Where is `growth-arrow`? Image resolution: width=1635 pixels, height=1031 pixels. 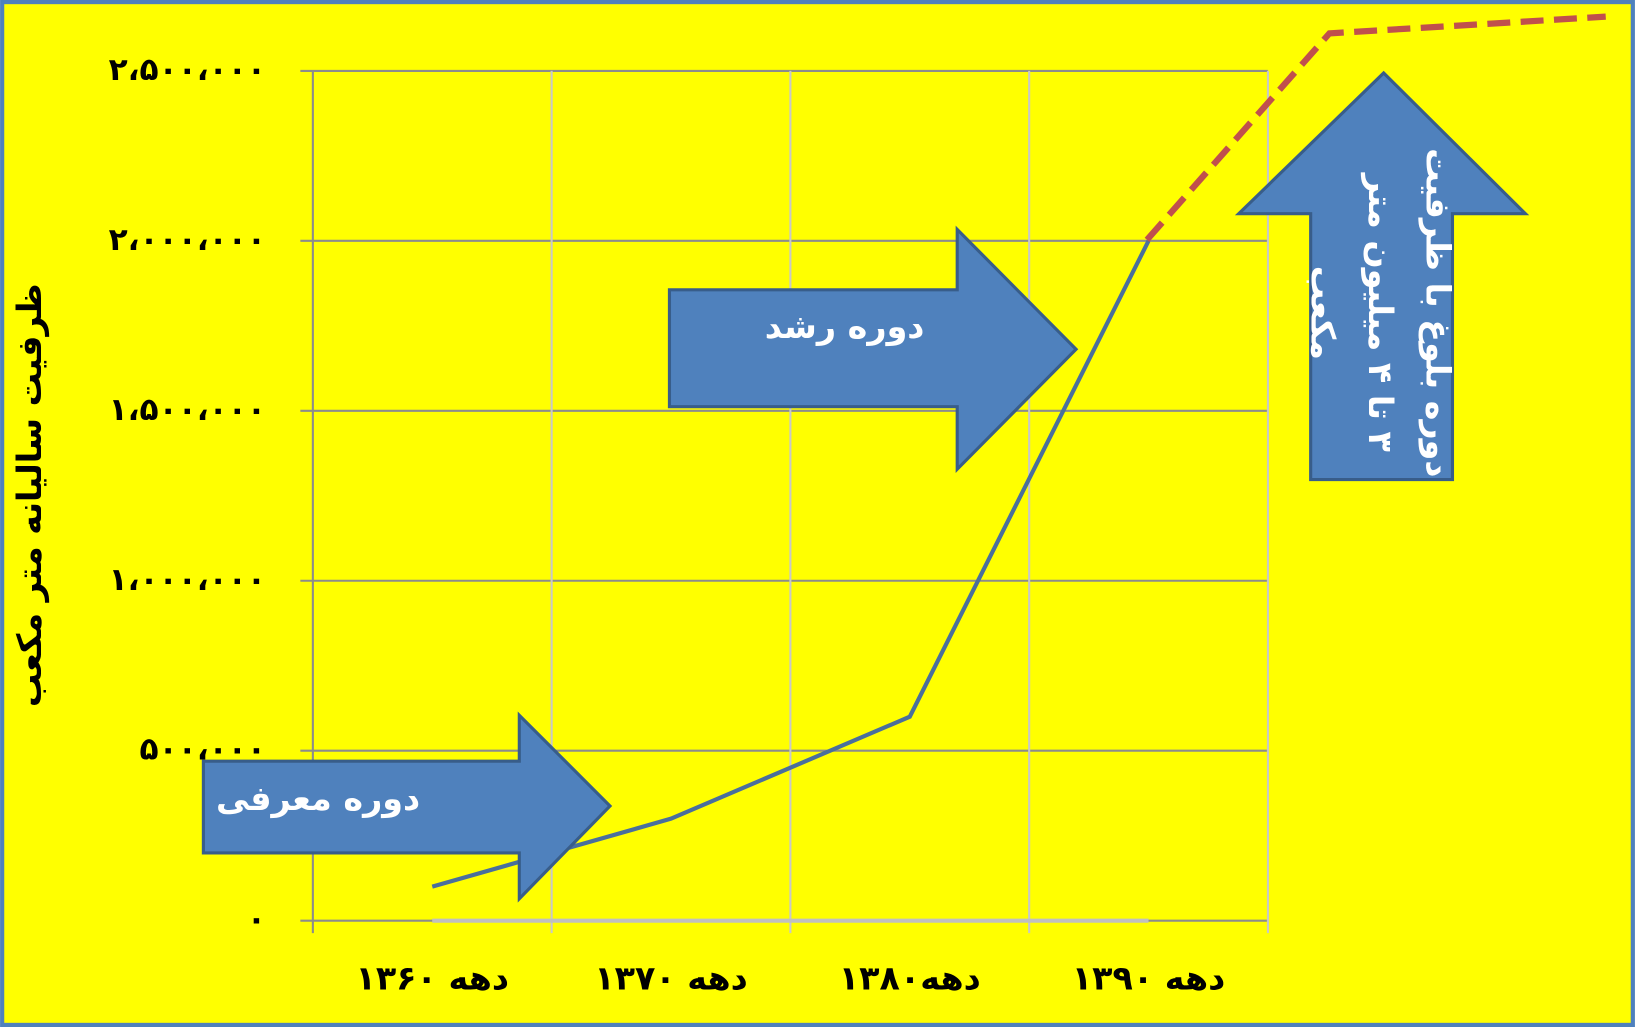
growth-arrow is located at coordinates (873, 349).